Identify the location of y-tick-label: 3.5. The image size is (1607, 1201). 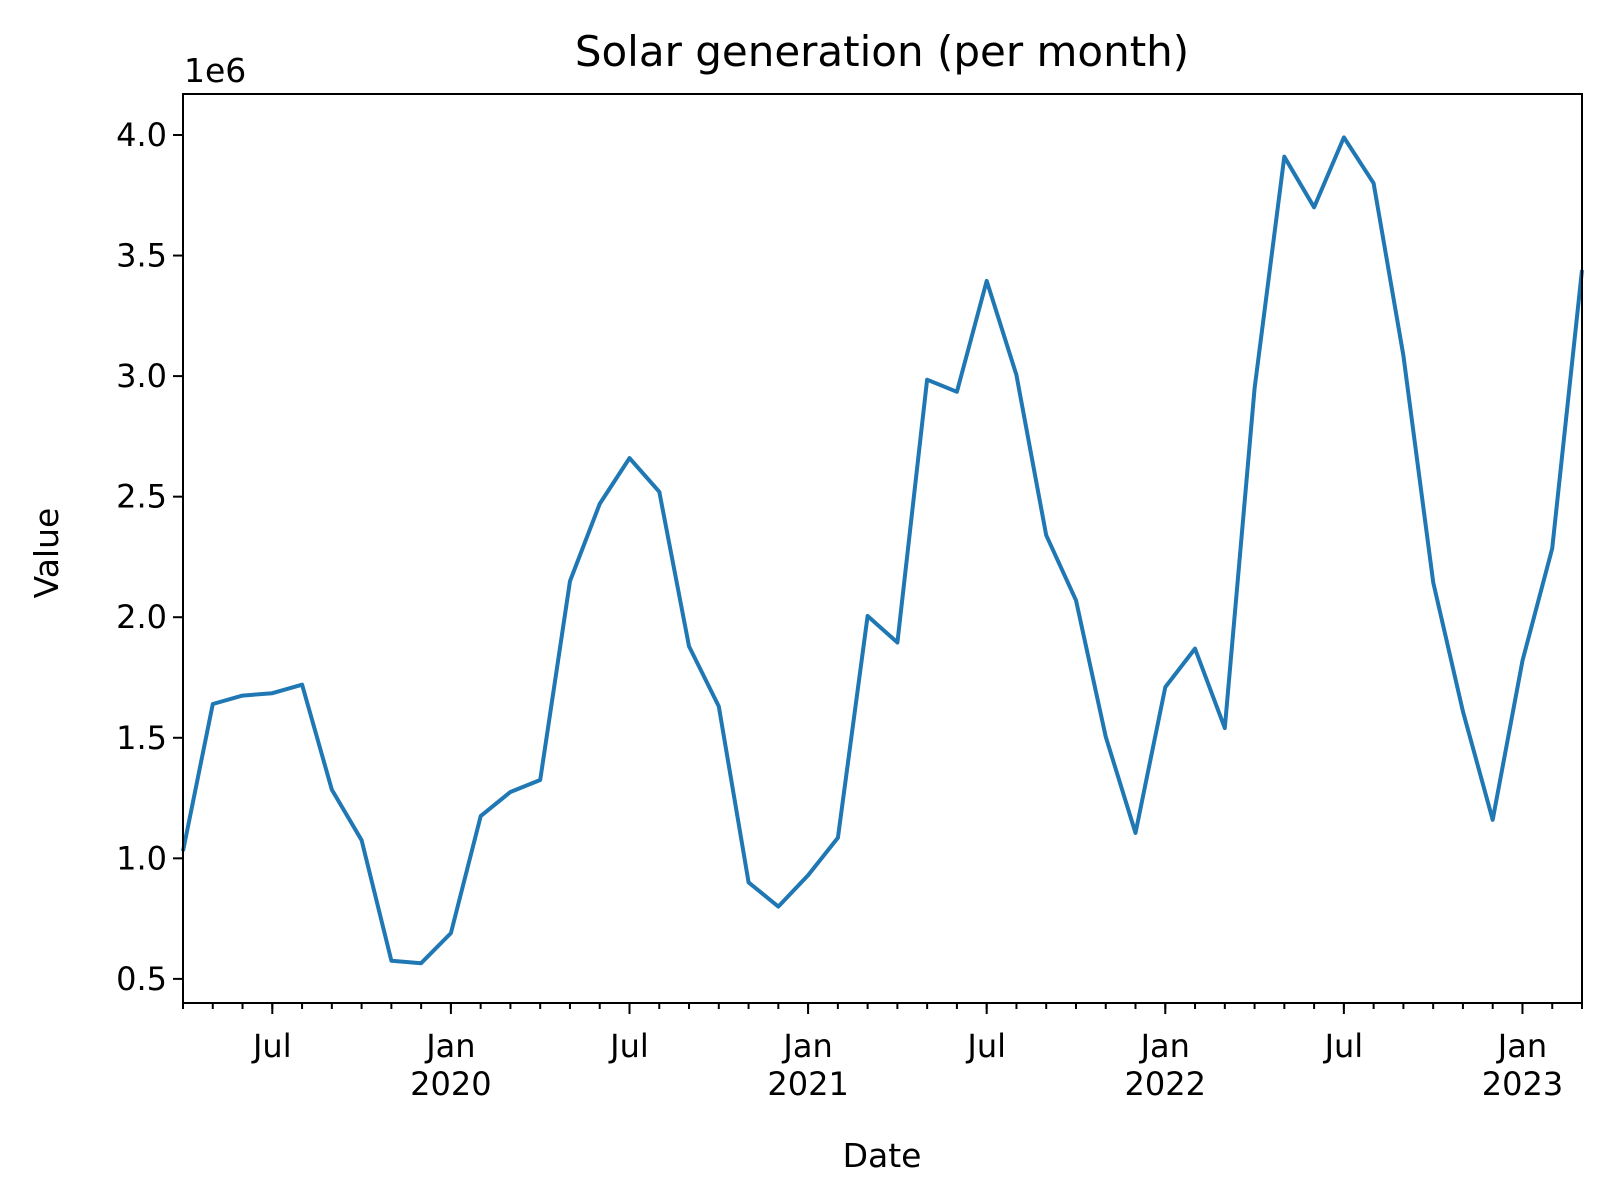
(141, 256).